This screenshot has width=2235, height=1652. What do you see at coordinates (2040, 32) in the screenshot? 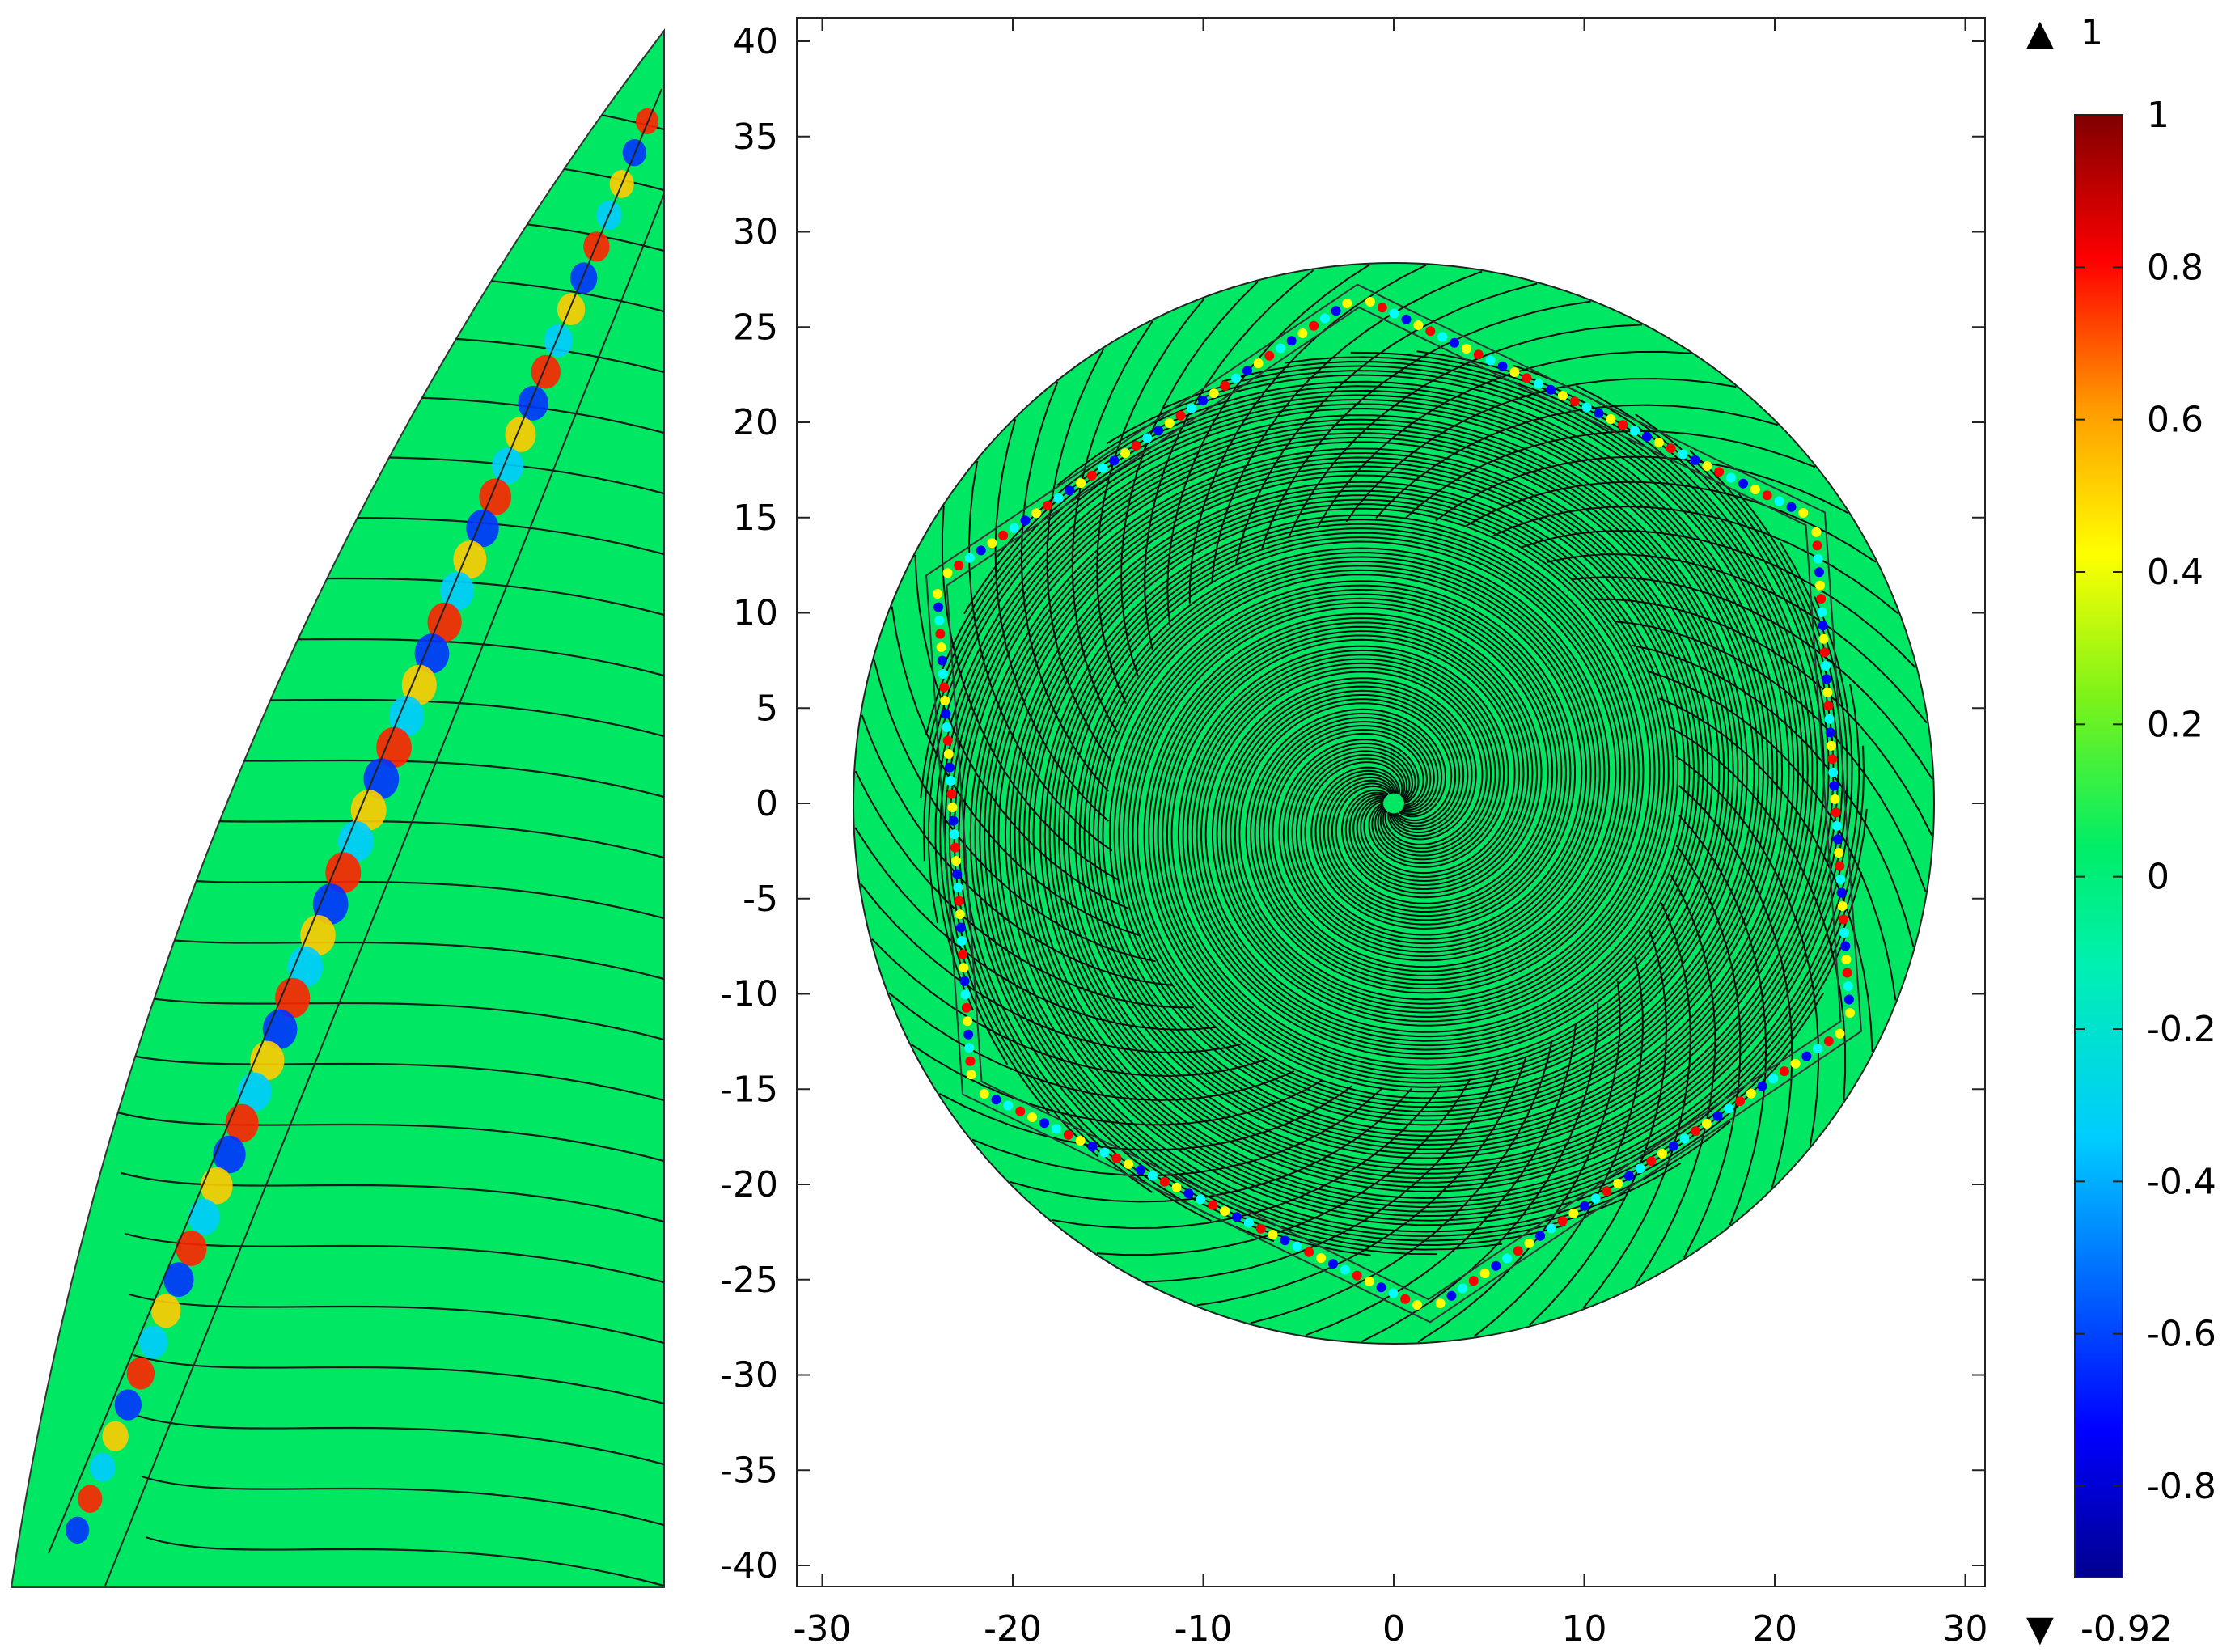
I see `colorbar-max-marker: ▲` at bounding box center [2040, 32].